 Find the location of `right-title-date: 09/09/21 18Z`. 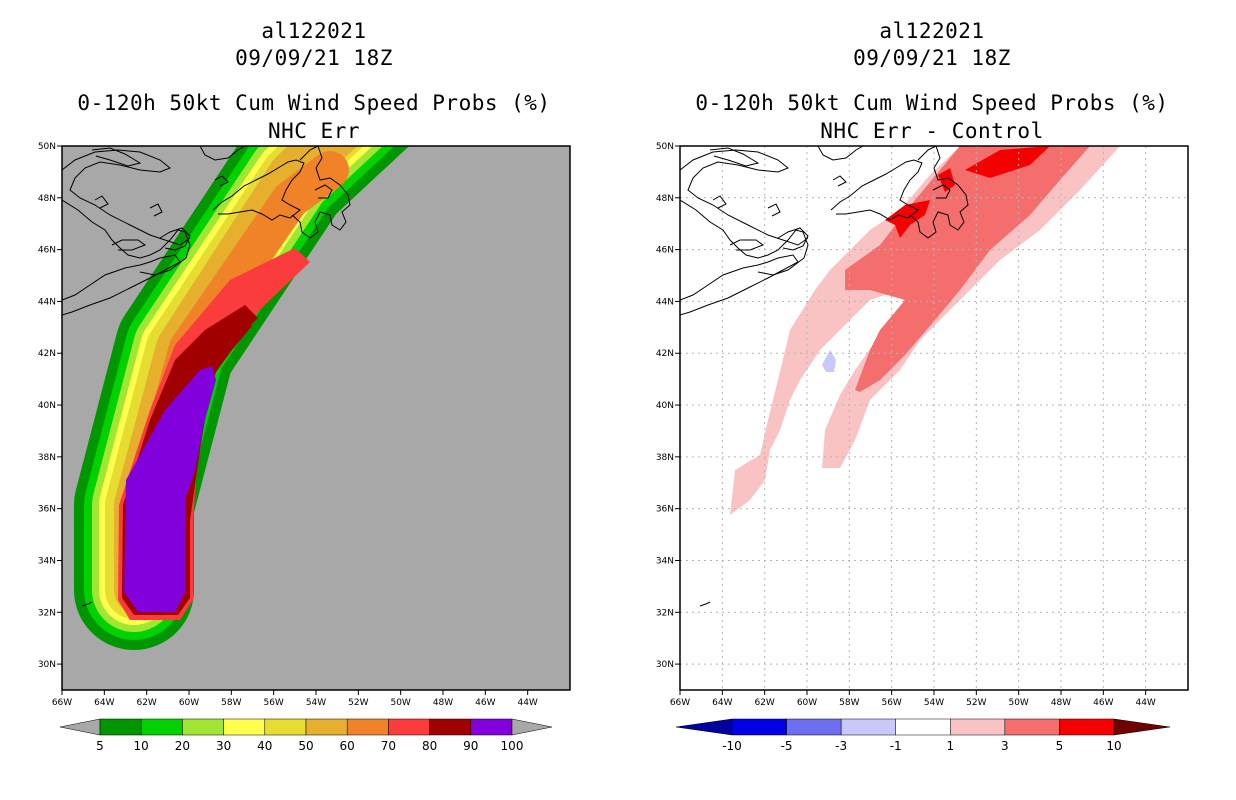

right-title-date: 09/09/21 18Z is located at coordinates (932, 58).